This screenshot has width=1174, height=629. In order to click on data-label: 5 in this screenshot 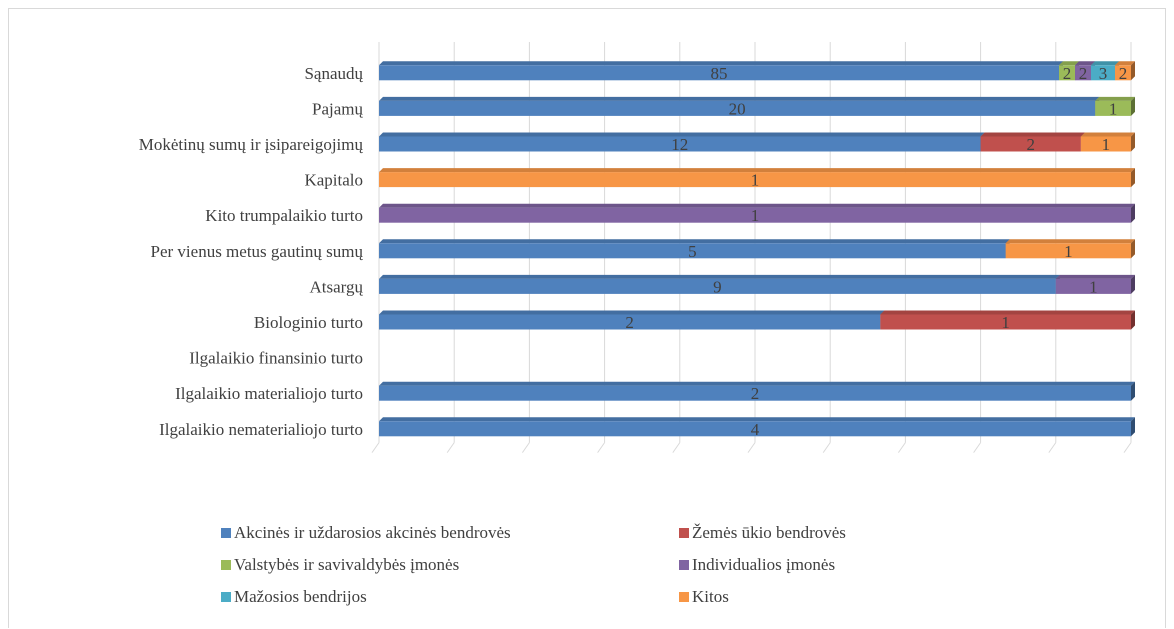, I will do `click(692, 251)`.